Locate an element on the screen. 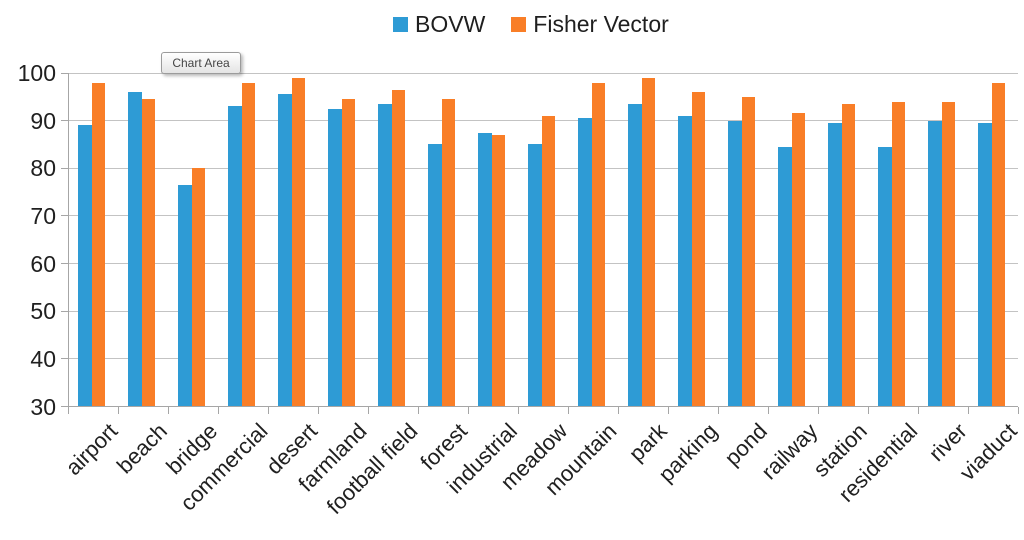 Image resolution: width=1024 pixels, height=540 pixels. bar-bovw-airport is located at coordinates (85, 266).